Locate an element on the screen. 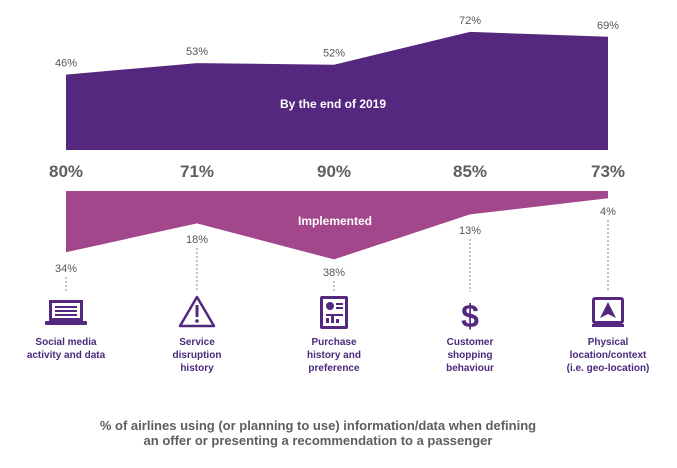  implemented-value-label: 13% is located at coordinates (470, 231).